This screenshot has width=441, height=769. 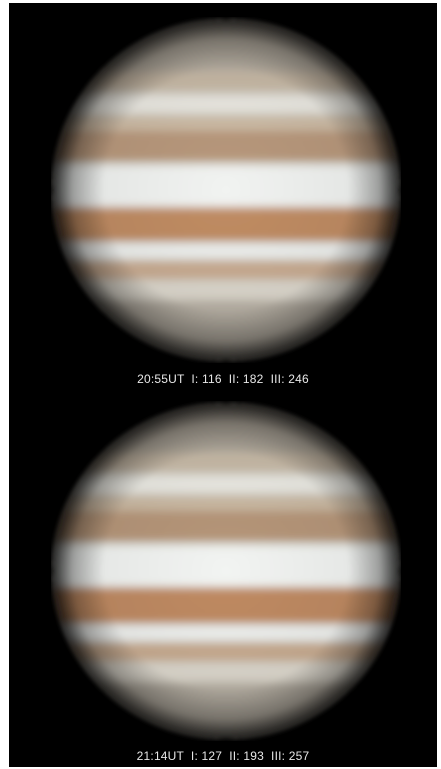 What do you see at coordinates (223, 379) in the screenshot?
I see `image-caption: 20:55UT I: 116 II: 182 III: 246` at bounding box center [223, 379].